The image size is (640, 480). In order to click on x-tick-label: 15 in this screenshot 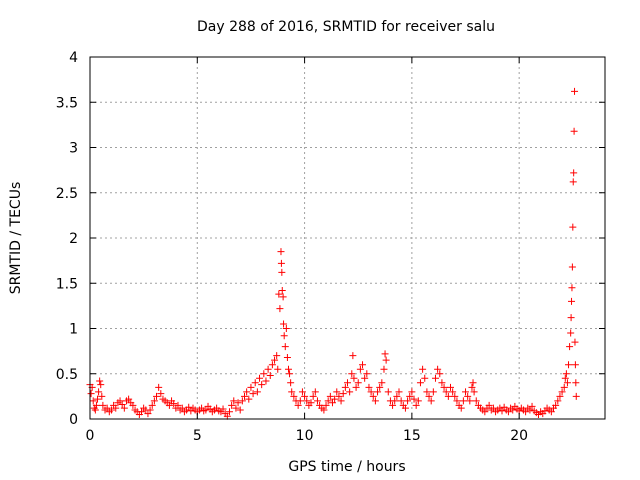, I will do `click(412, 436)`.